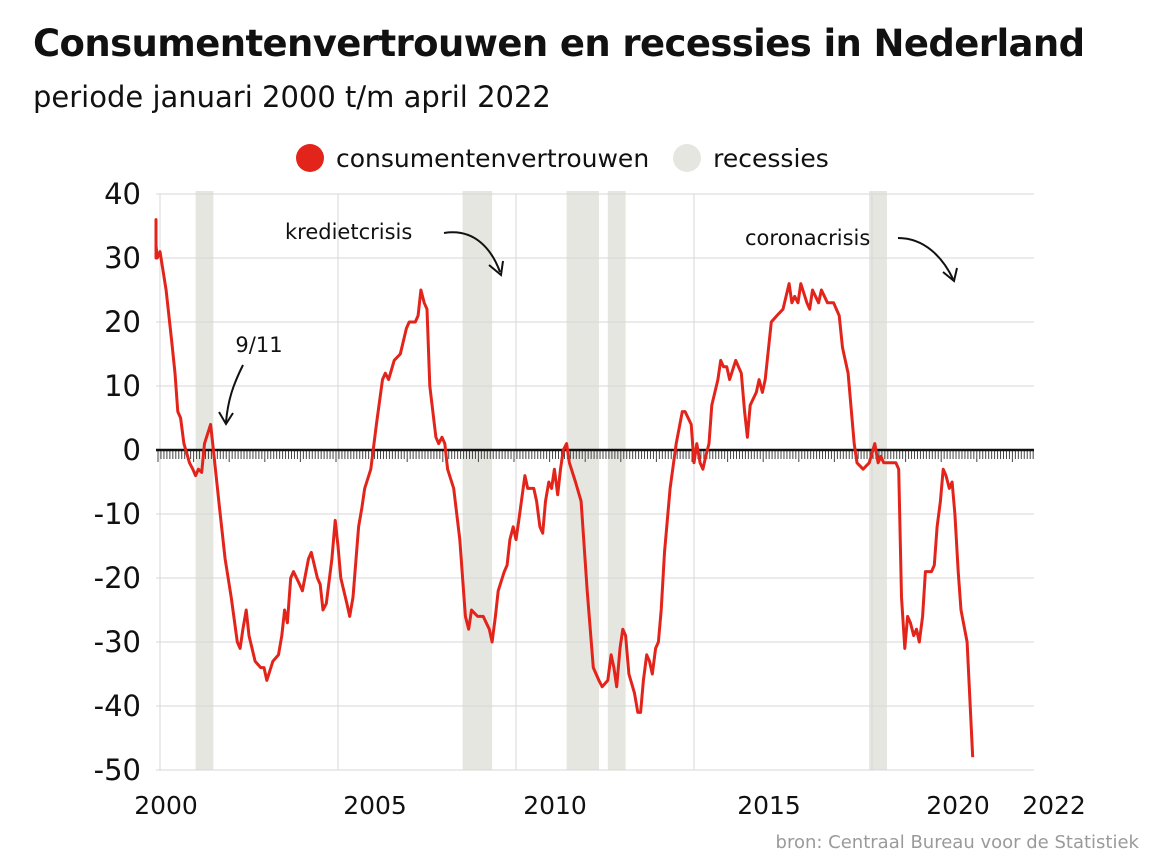  Describe the element at coordinates (493, 158) in the screenshot. I see `legend-label-consumentenvertrouwen: consumentenvertrouwen` at that location.